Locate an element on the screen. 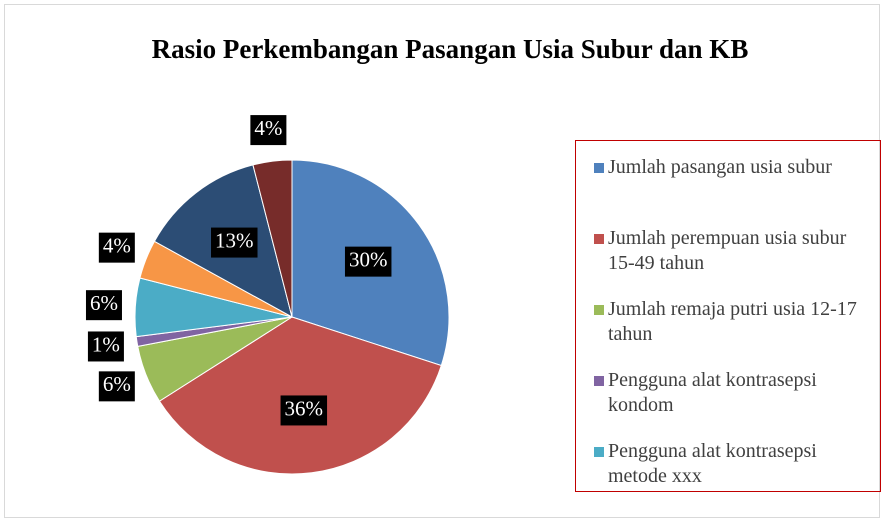 The height and width of the screenshot is (524, 886). data-label: 36% is located at coordinates (304, 408).